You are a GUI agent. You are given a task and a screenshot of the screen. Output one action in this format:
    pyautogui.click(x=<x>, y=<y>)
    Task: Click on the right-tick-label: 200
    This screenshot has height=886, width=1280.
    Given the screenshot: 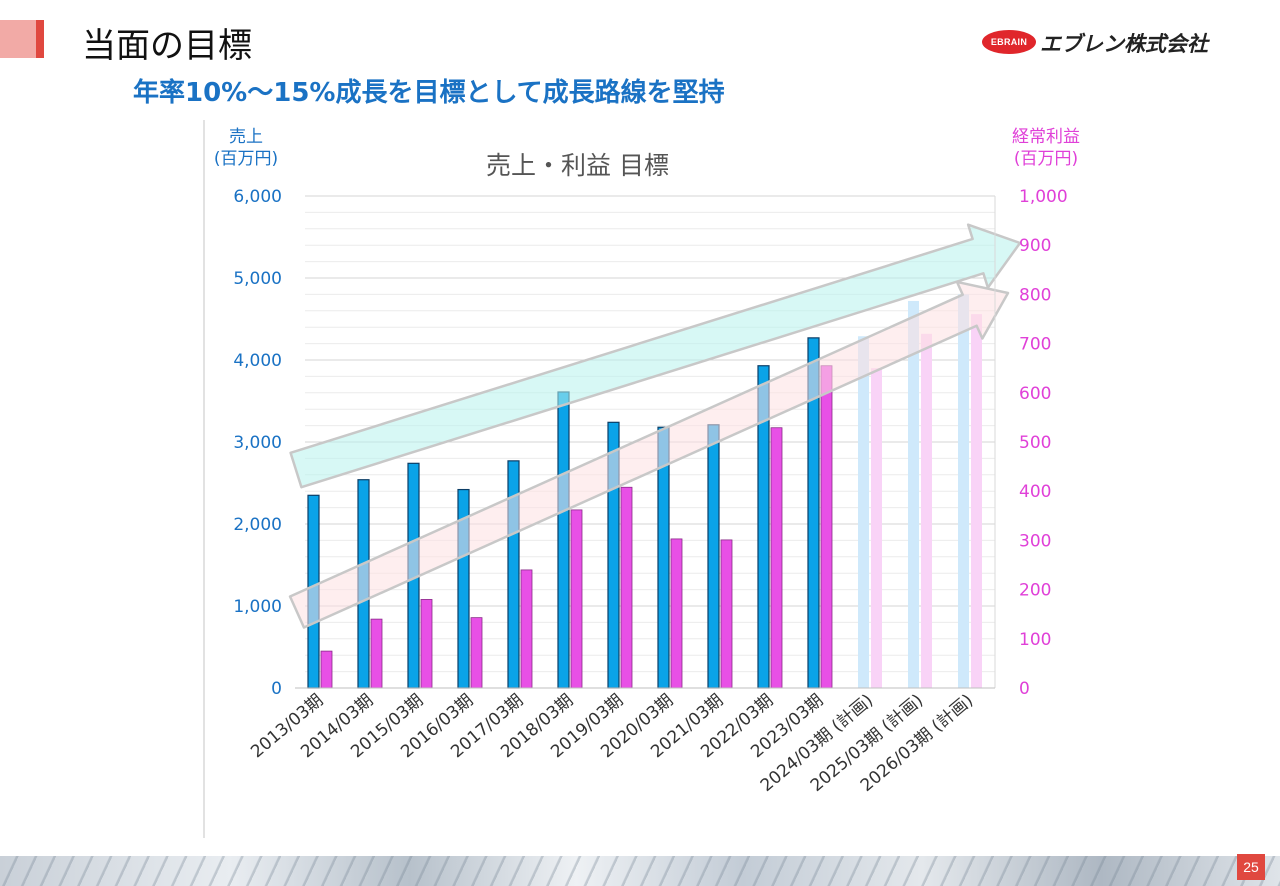 What is the action you would take?
    pyautogui.click(x=1035, y=591)
    